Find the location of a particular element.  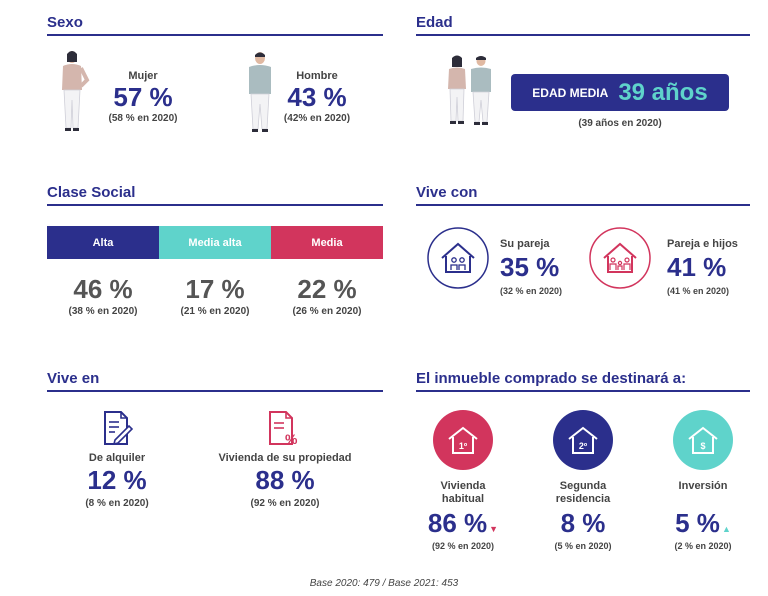

woman-figure-icon is located at coordinates (76, 91).